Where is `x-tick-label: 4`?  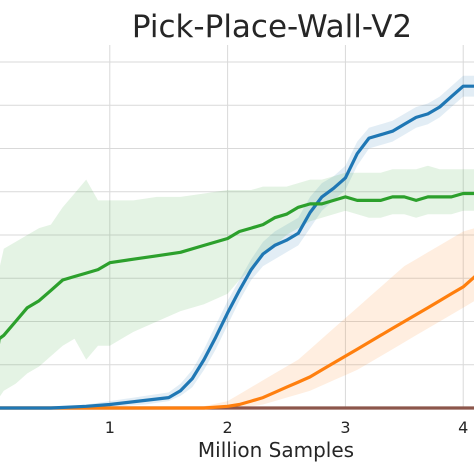
x-tick-label: 4 is located at coordinates (463, 427).